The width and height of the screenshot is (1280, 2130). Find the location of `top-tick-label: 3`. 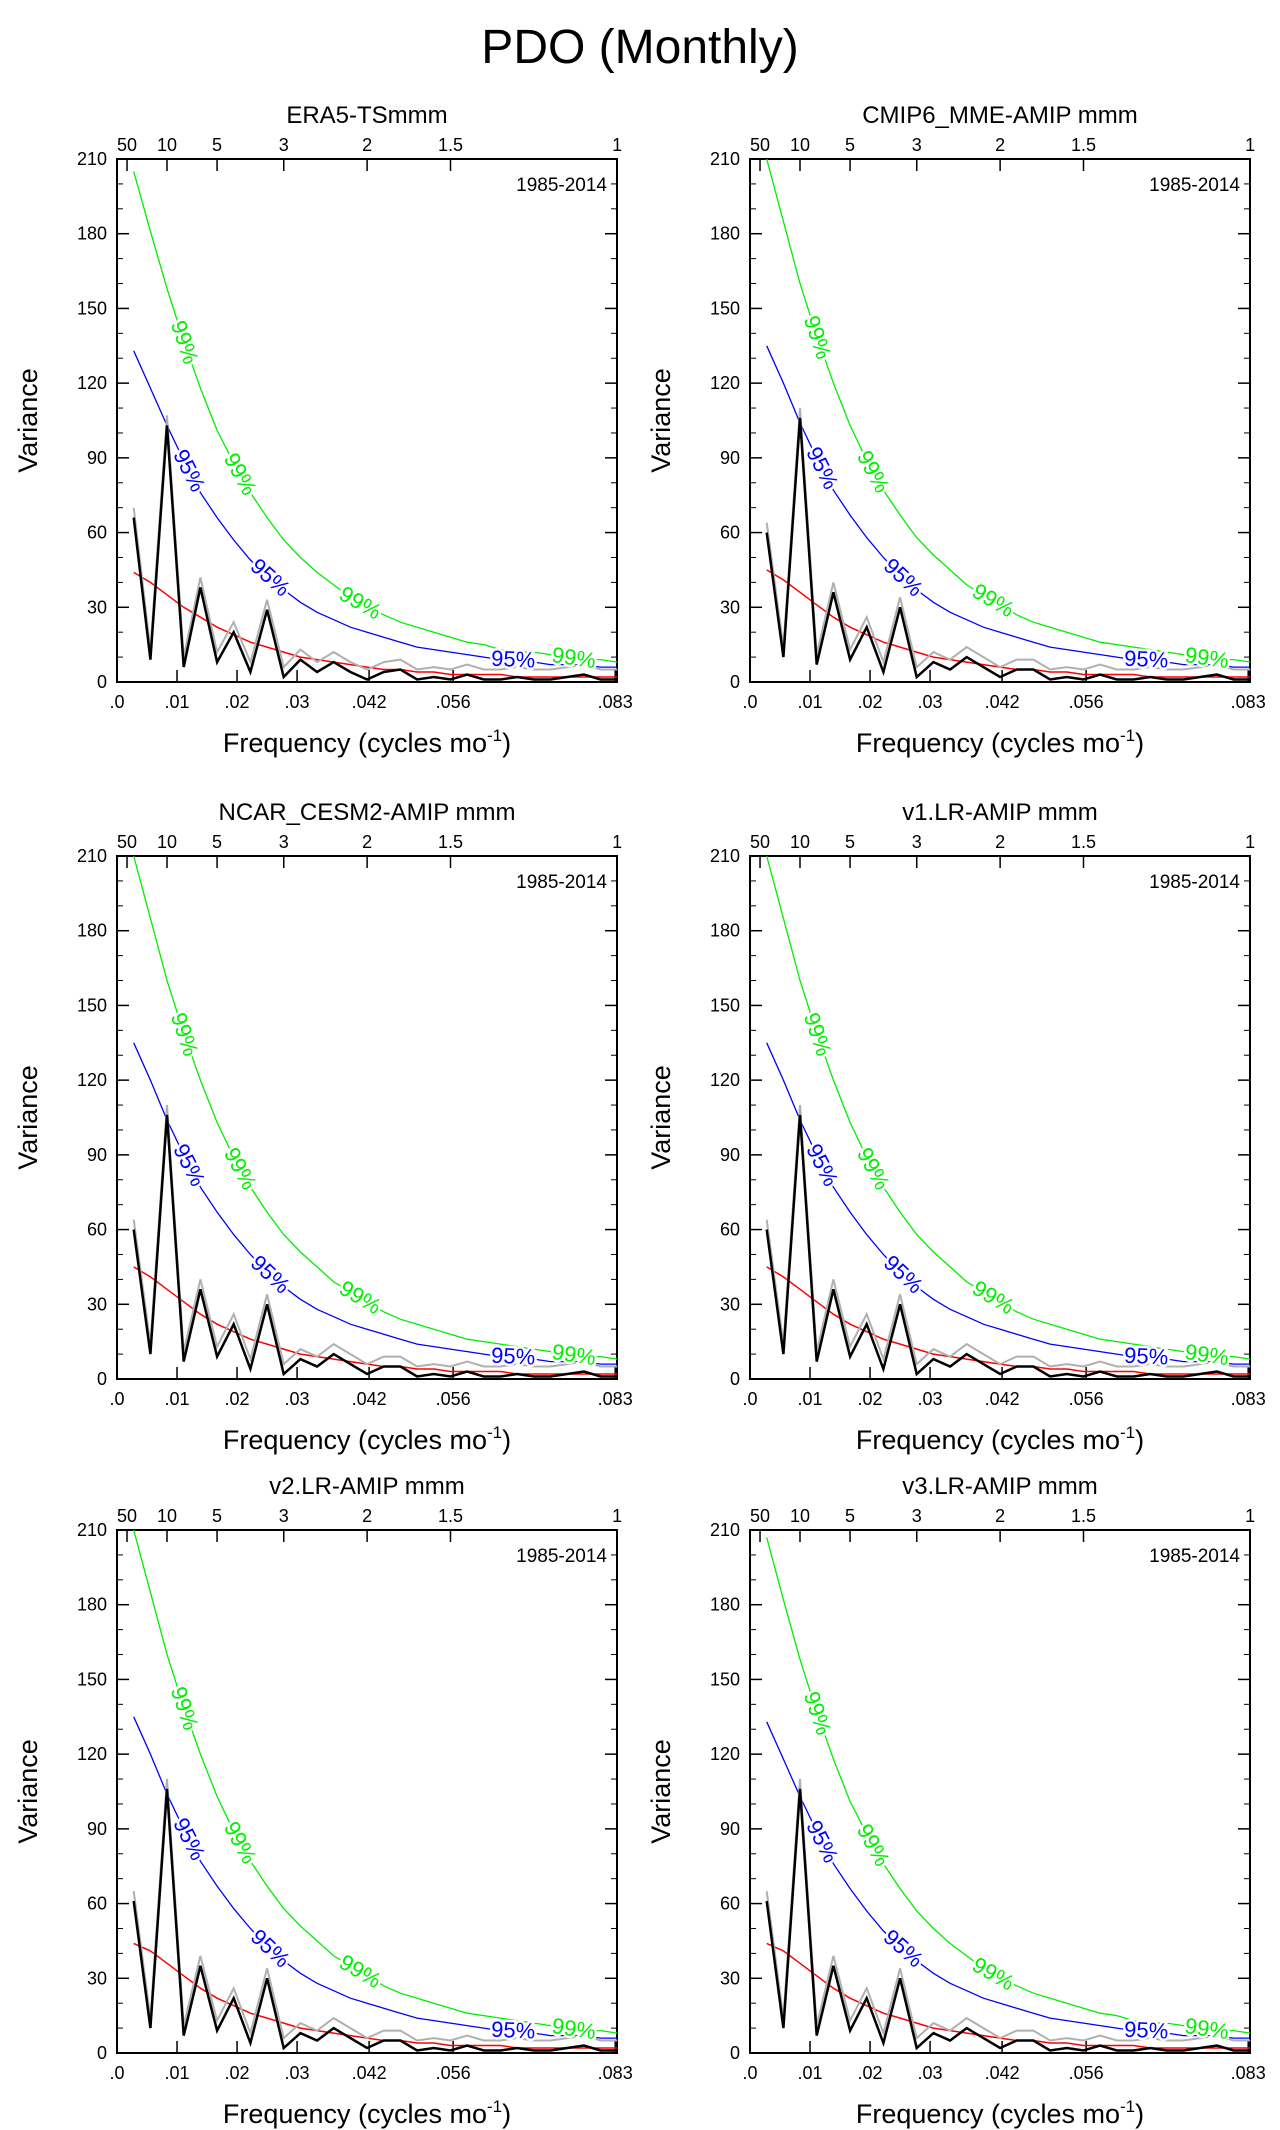

top-tick-label: 3 is located at coordinates (917, 842).